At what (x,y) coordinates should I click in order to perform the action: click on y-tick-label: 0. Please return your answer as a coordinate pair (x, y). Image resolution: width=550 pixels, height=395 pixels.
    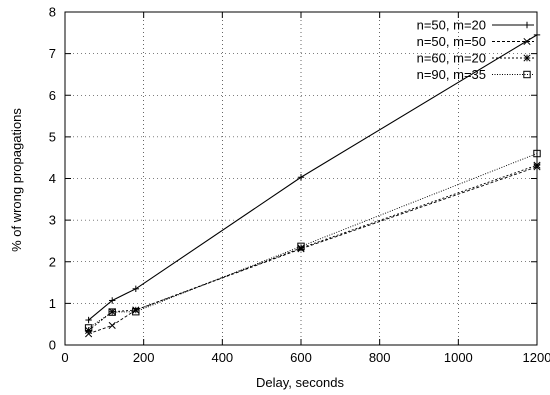
    Looking at the image, I should click on (52, 345).